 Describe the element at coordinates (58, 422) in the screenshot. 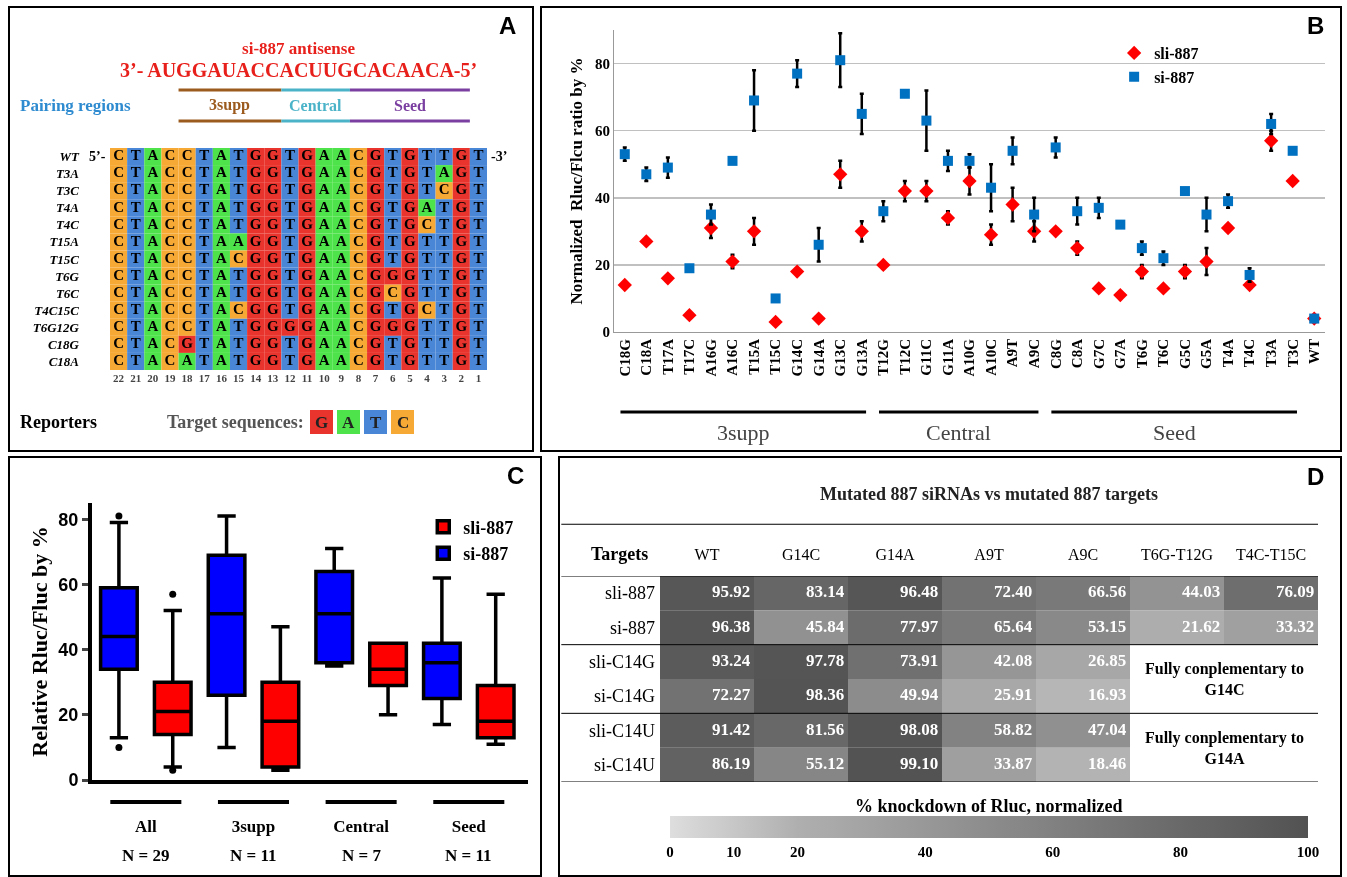

I see `y-axis-title: Reporters` at that location.